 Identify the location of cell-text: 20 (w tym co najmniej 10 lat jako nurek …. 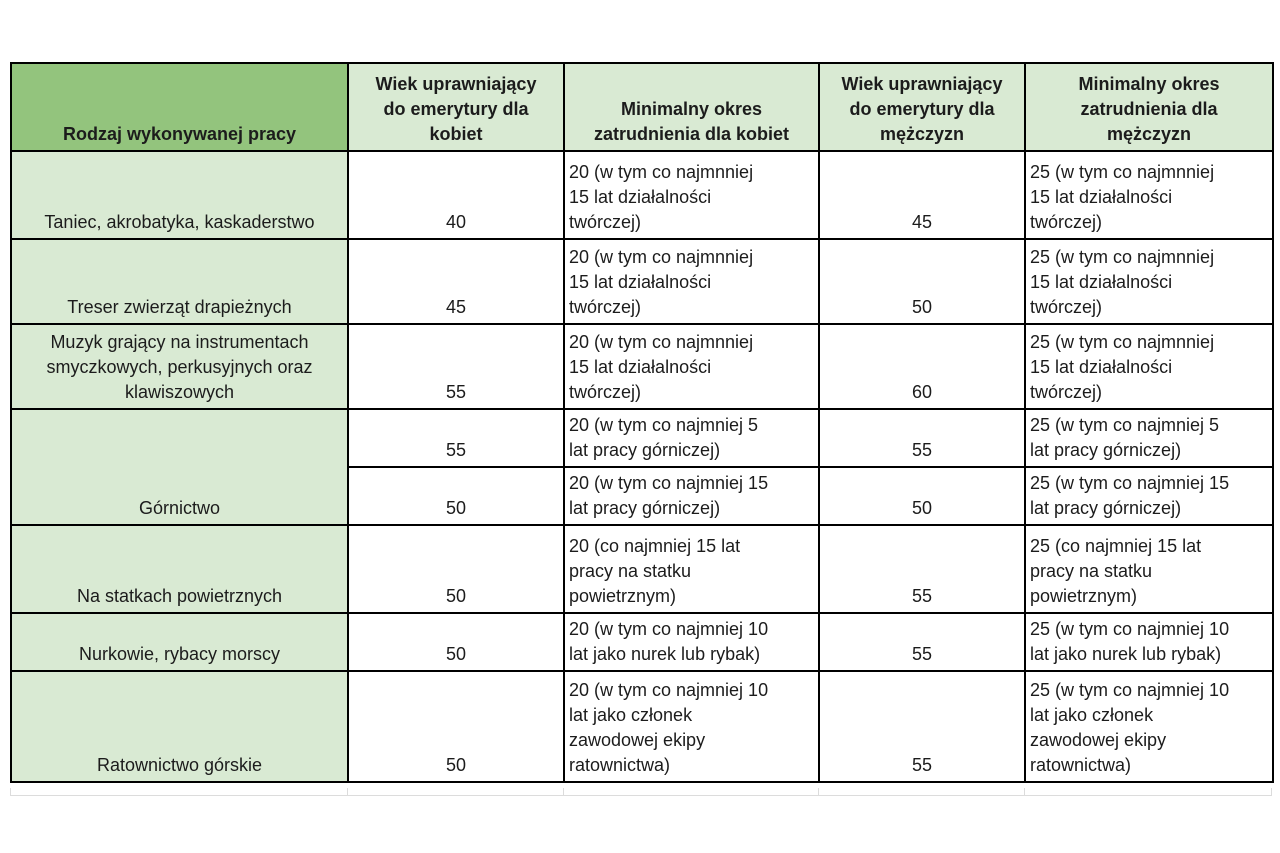
(669, 641).